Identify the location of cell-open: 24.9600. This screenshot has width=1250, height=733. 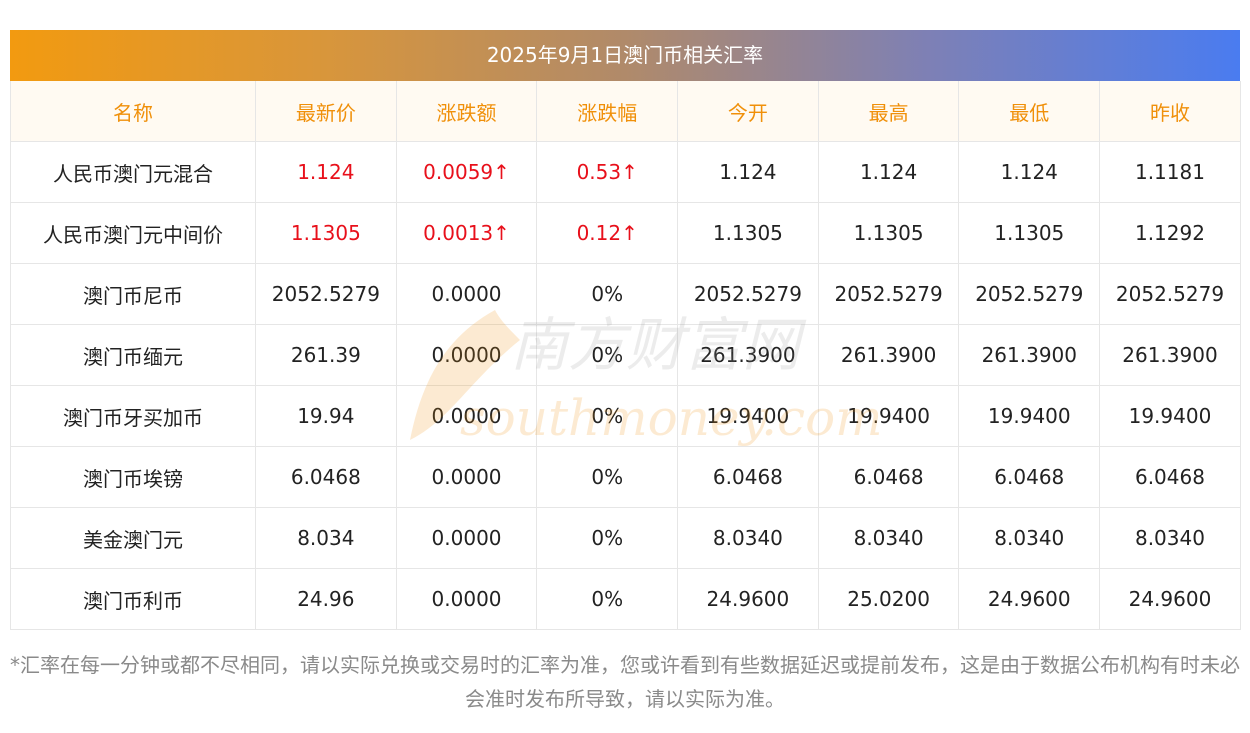
(748, 599).